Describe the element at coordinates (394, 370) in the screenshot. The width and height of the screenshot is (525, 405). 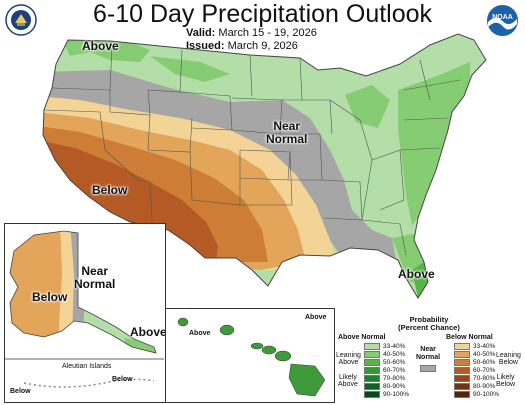
I see `legend-above-range: 60-70%` at that location.